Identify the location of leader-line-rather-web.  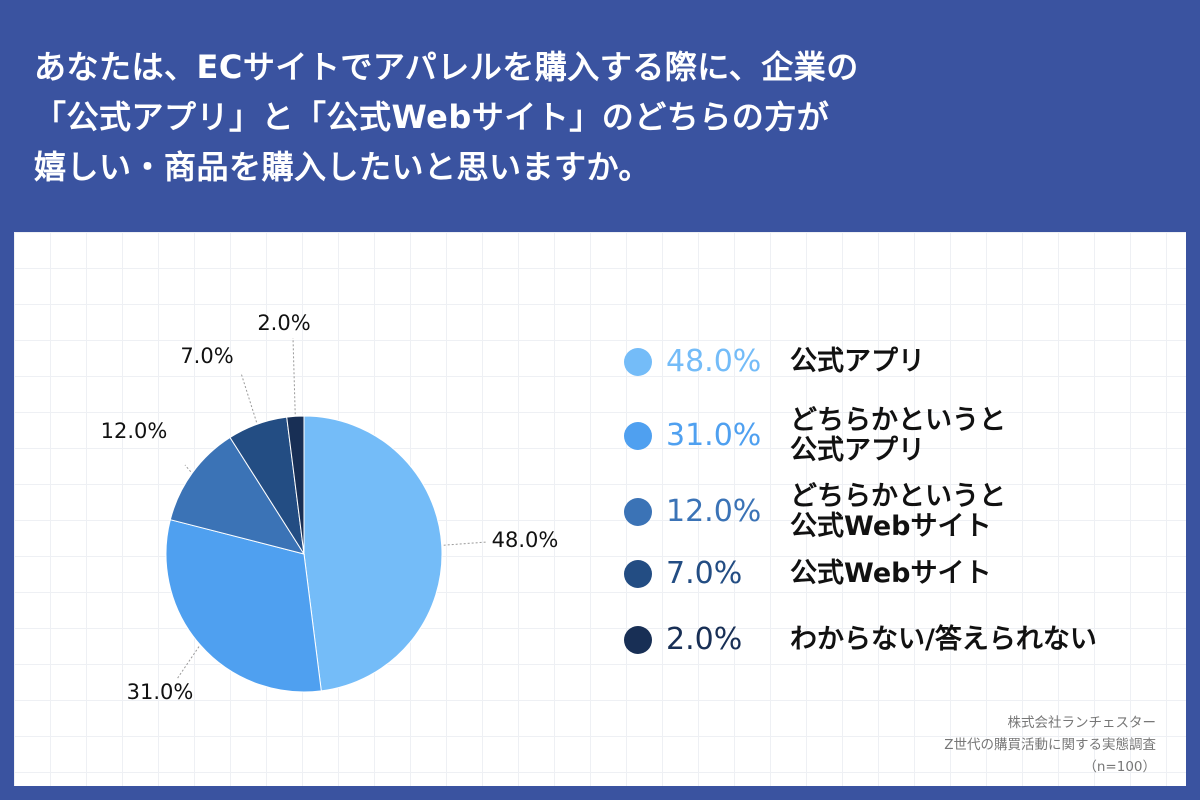
(188, 468).